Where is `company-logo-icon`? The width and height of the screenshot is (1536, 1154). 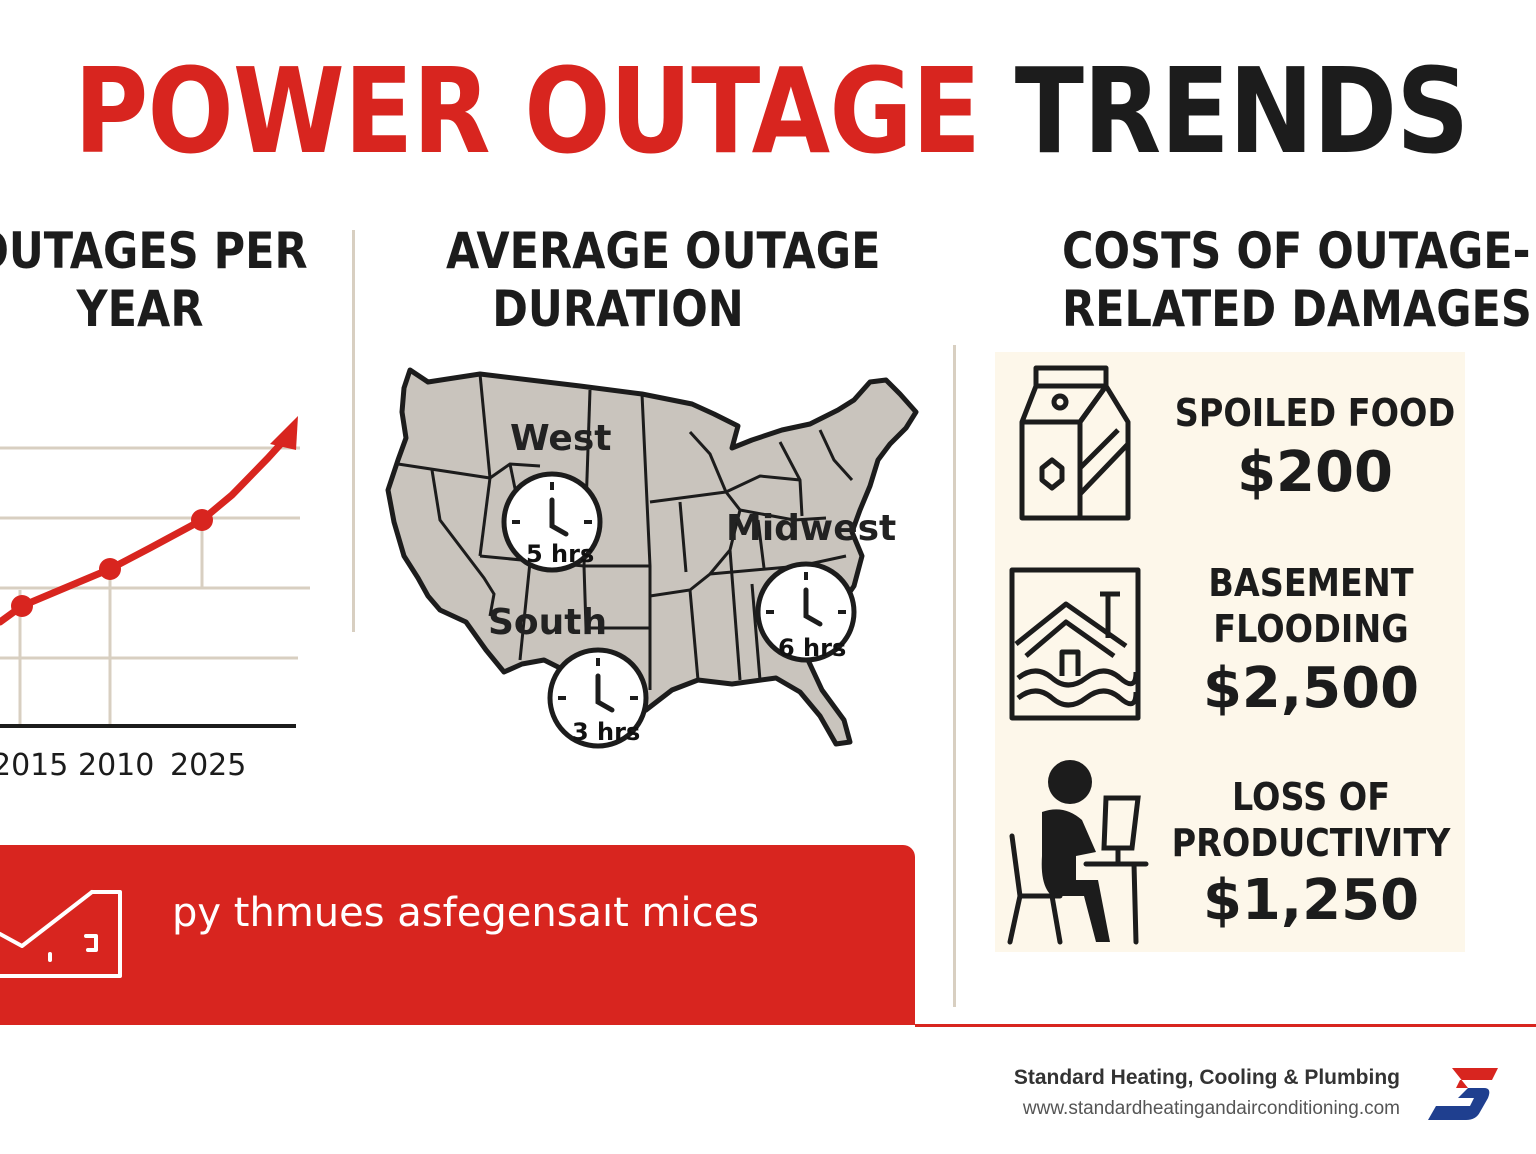
company-logo-icon is located at coordinates (1463, 1094).